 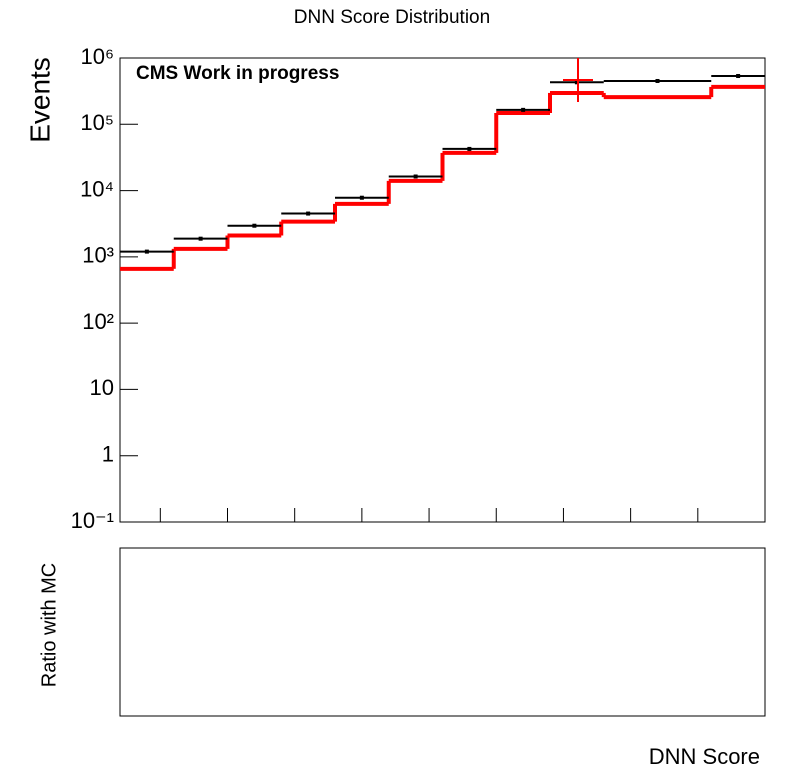 What do you see at coordinates (97, 188) in the screenshot?
I see `y-tick-label: 10⁴` at bounding box center [97, 188].